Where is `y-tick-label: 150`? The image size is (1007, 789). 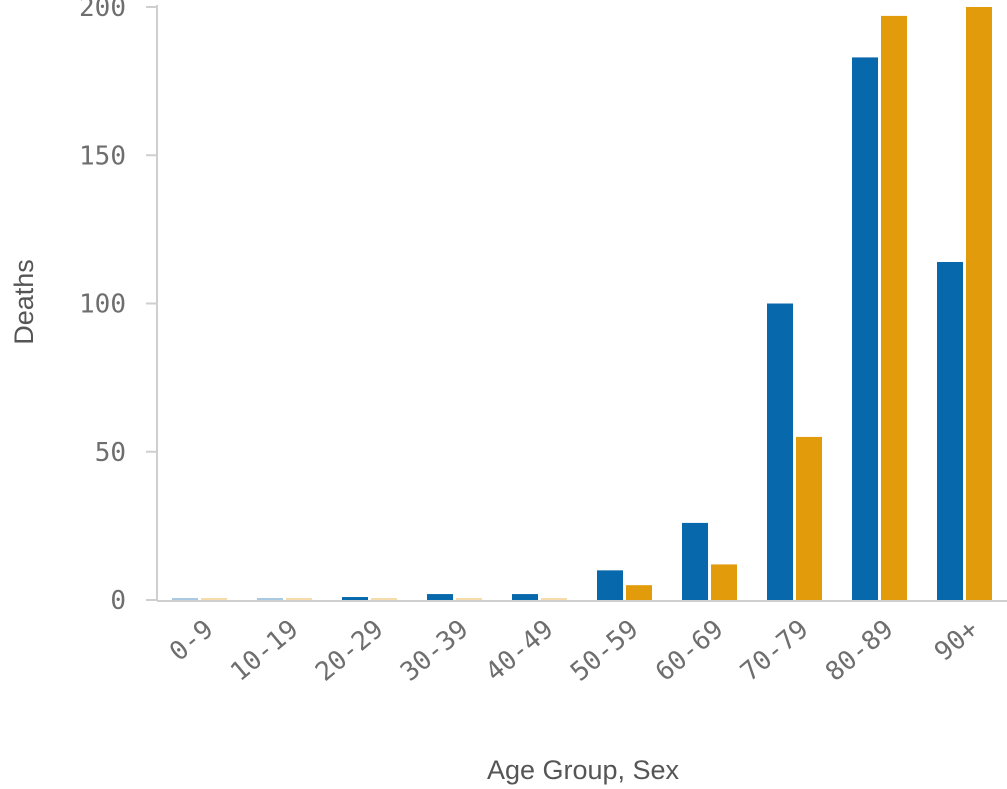
y-tick-label: 150 is located at coordinates (102, 156).